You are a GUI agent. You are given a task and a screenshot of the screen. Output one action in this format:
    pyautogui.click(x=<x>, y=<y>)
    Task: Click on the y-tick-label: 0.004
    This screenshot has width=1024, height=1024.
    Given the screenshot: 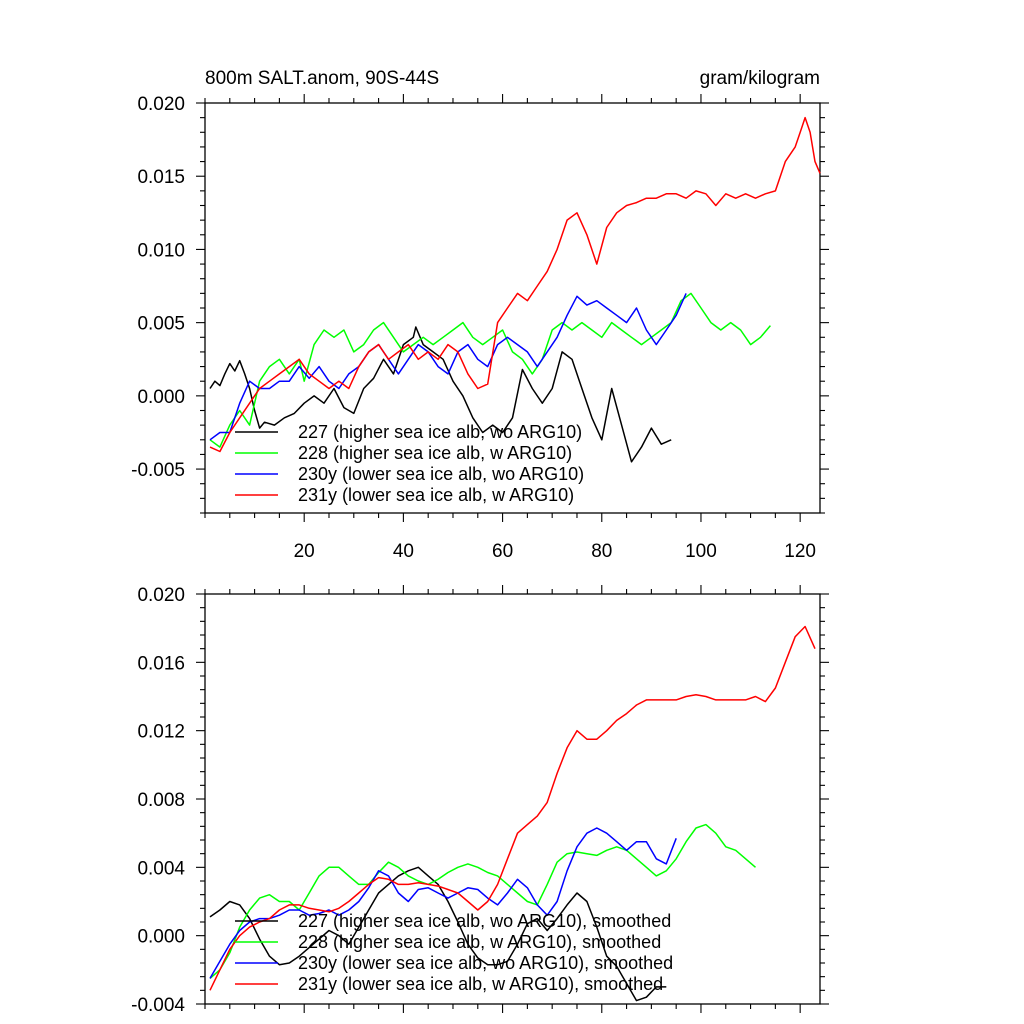 What is the action you would take?
    pyautogui.click(x=161, y=868)
    